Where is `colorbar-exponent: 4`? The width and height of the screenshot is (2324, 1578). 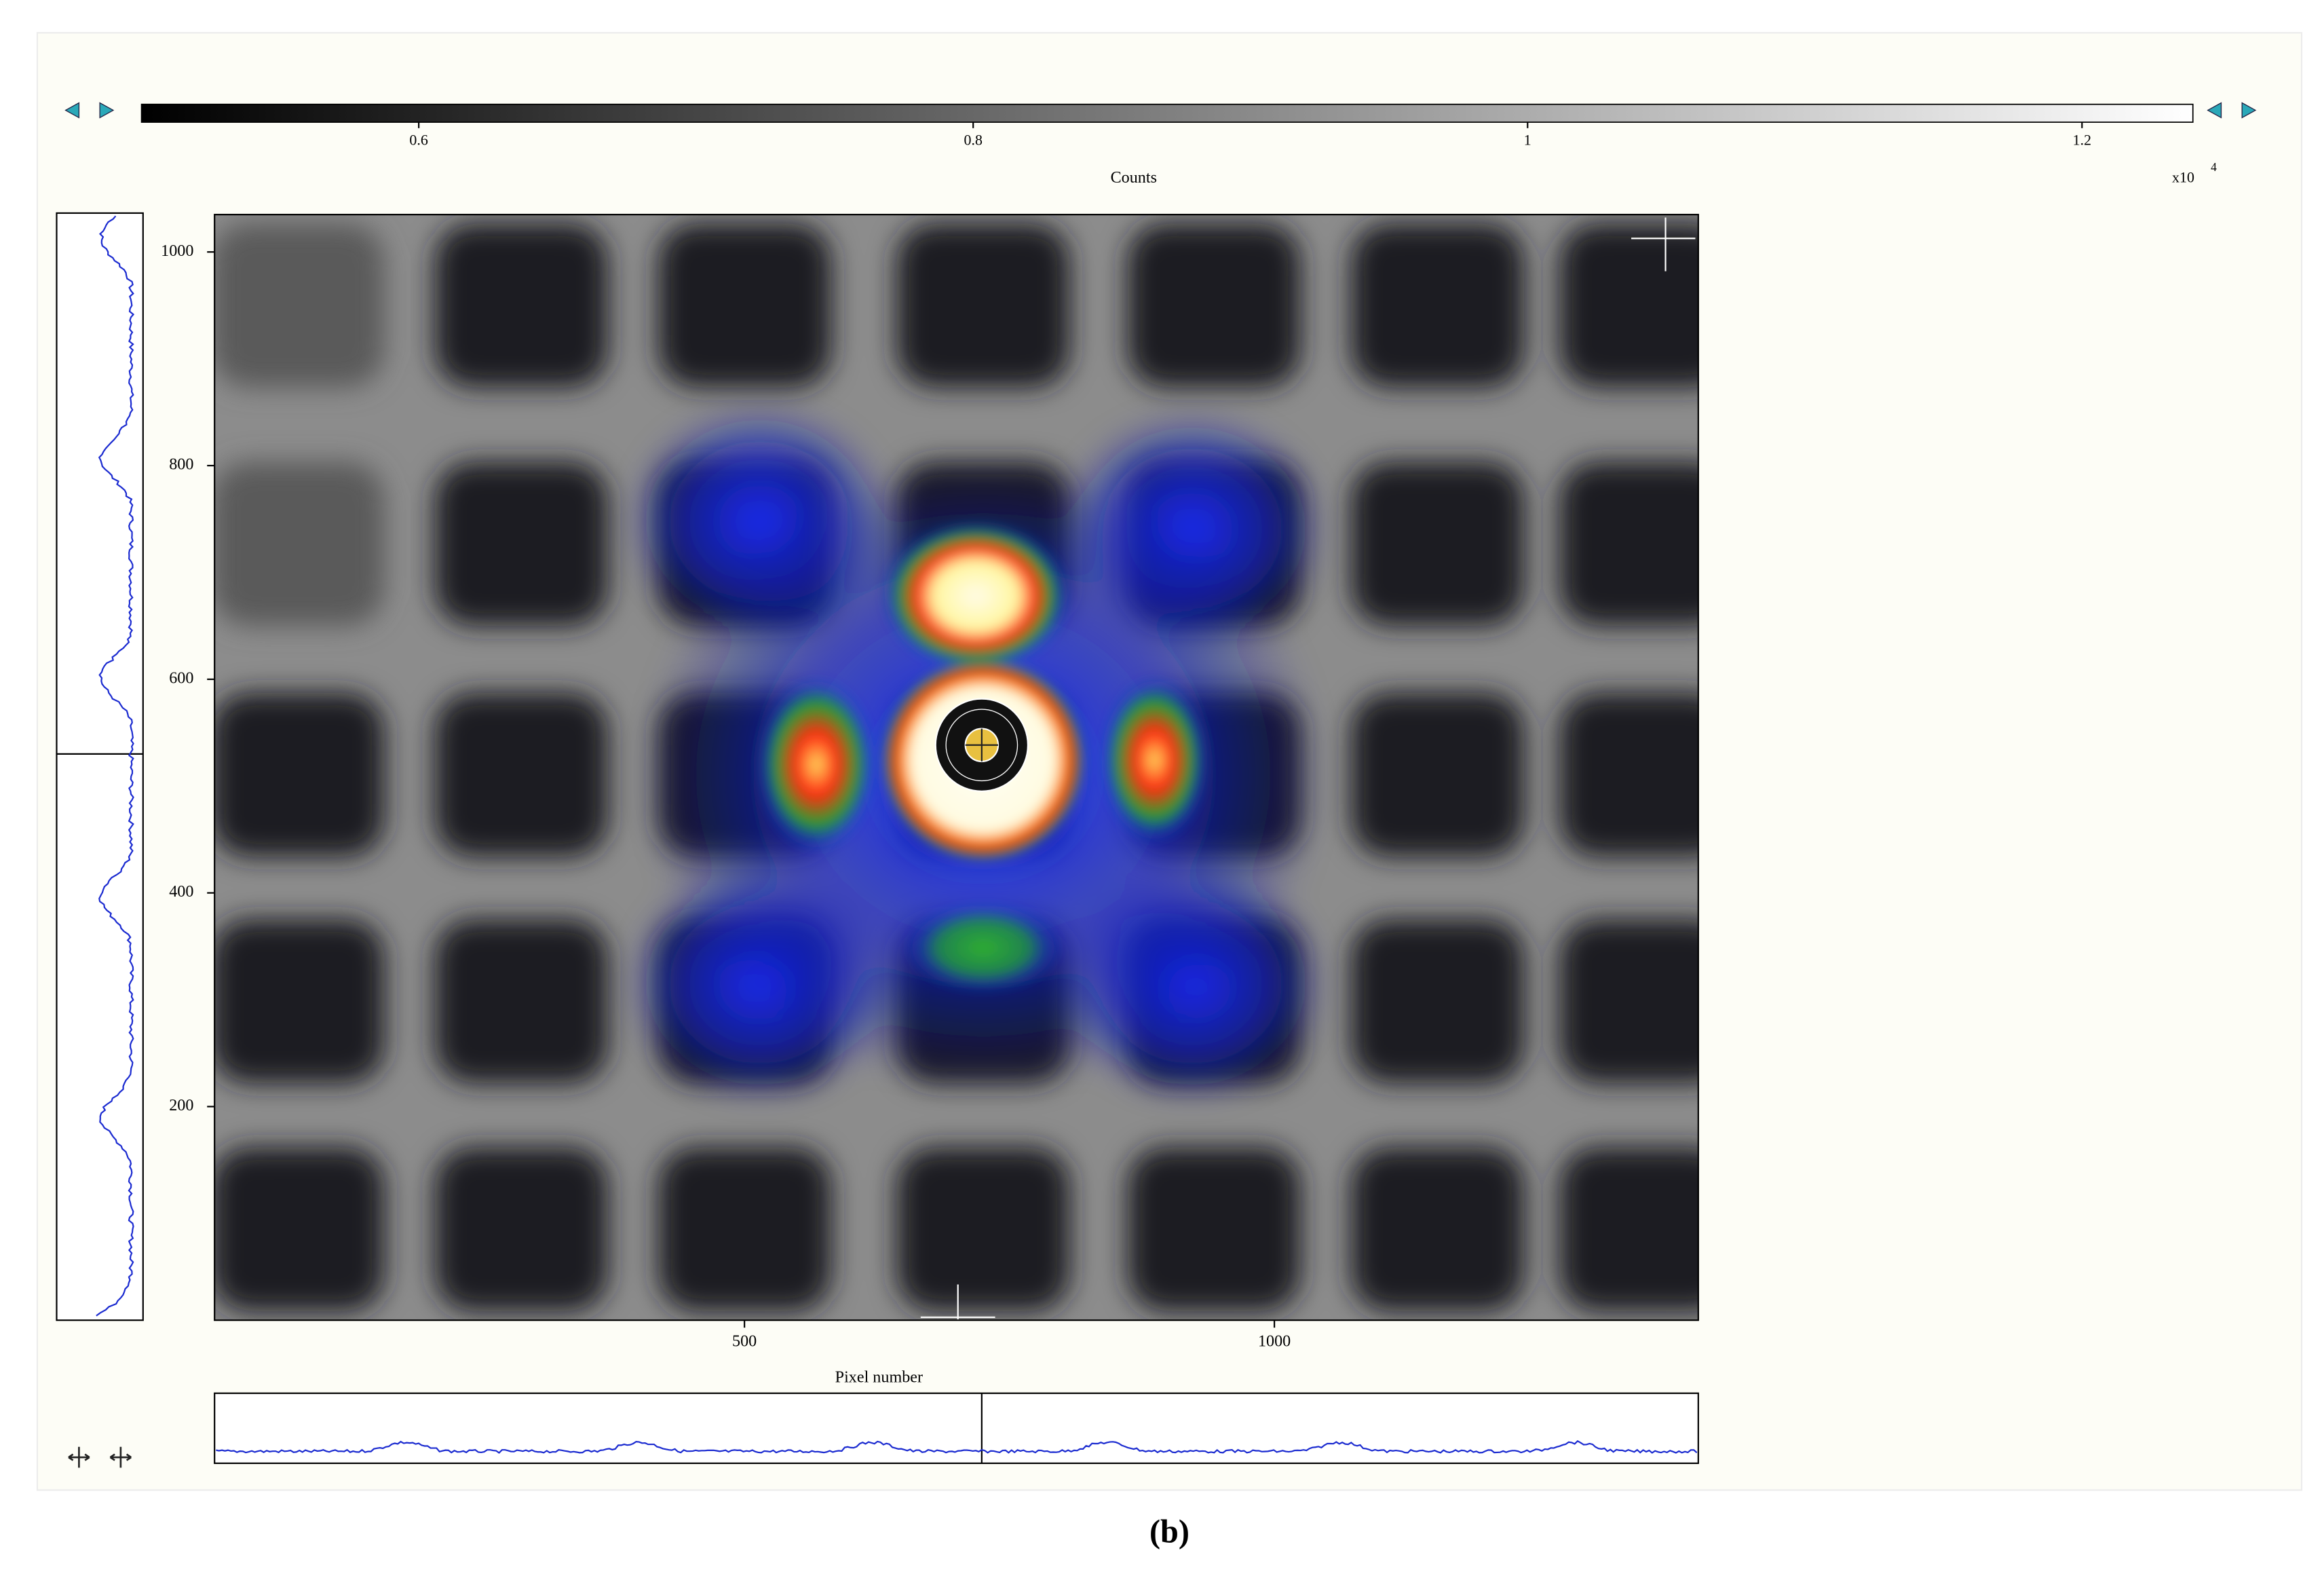 colorbar-exponent: 4 is located at coordinates (2214, 167).